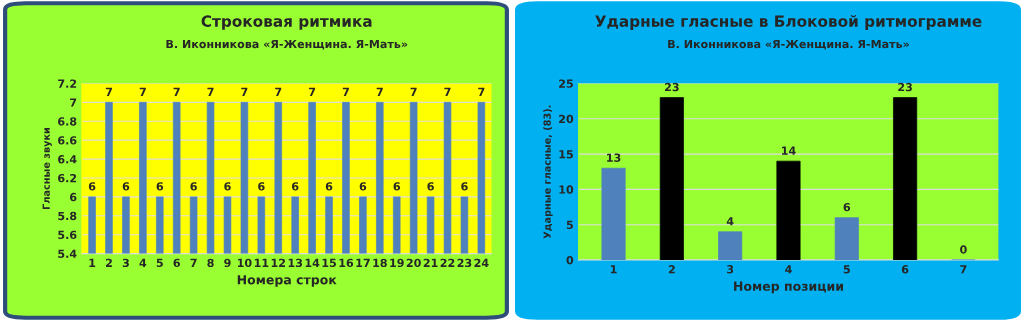 Image resolution: width=1024 pixels, height=321 pixels. What do you see at coordinates (788, 287) in the screenshot?
I see `x-axis-title: Номер позиции` at bounding box center [788, 287].